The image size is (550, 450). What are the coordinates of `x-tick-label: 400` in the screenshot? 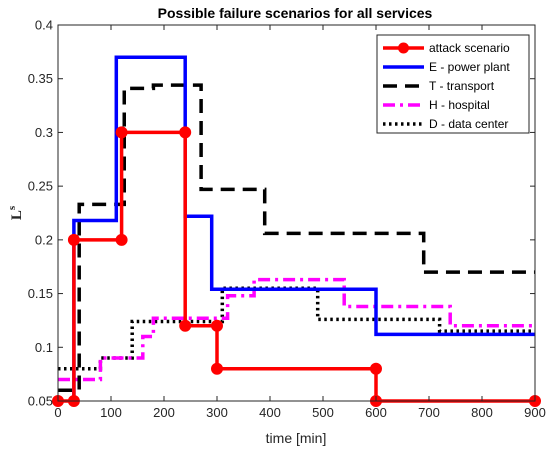 It's located at (270, 412).